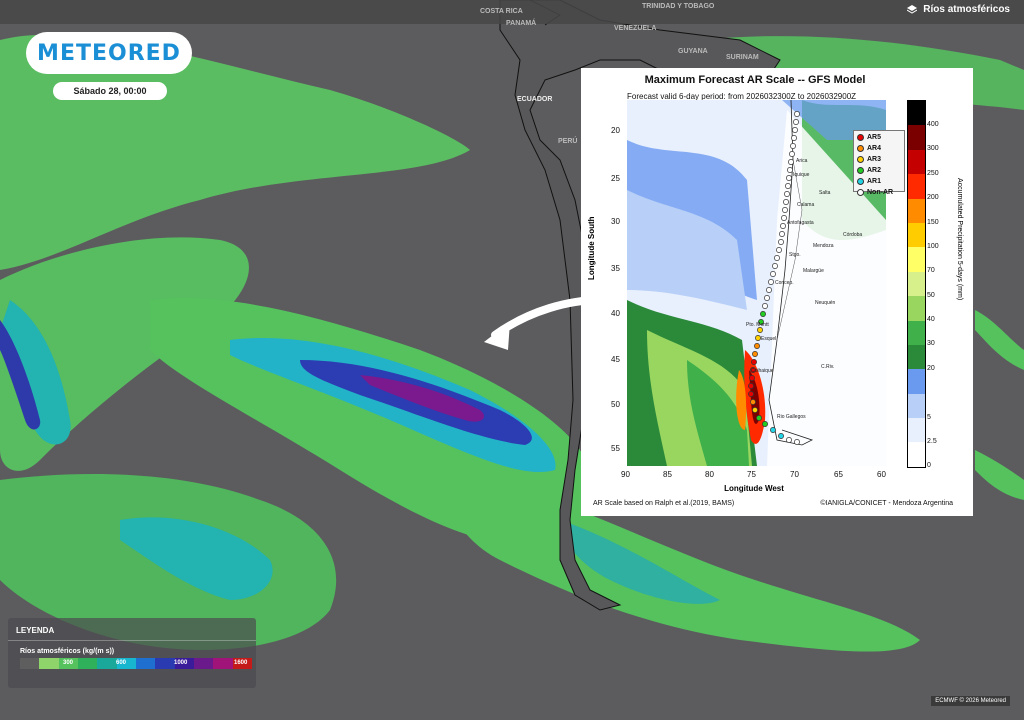 This screenshot has width=1024, height=720. I want to click on city-label: Neuquén, so click(825, 303).